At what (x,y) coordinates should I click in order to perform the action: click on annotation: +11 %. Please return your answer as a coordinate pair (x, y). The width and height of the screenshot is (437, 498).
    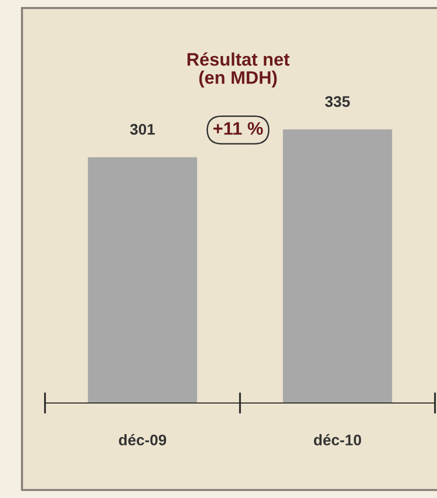
    Looking at the image, I should click on (238, 128).